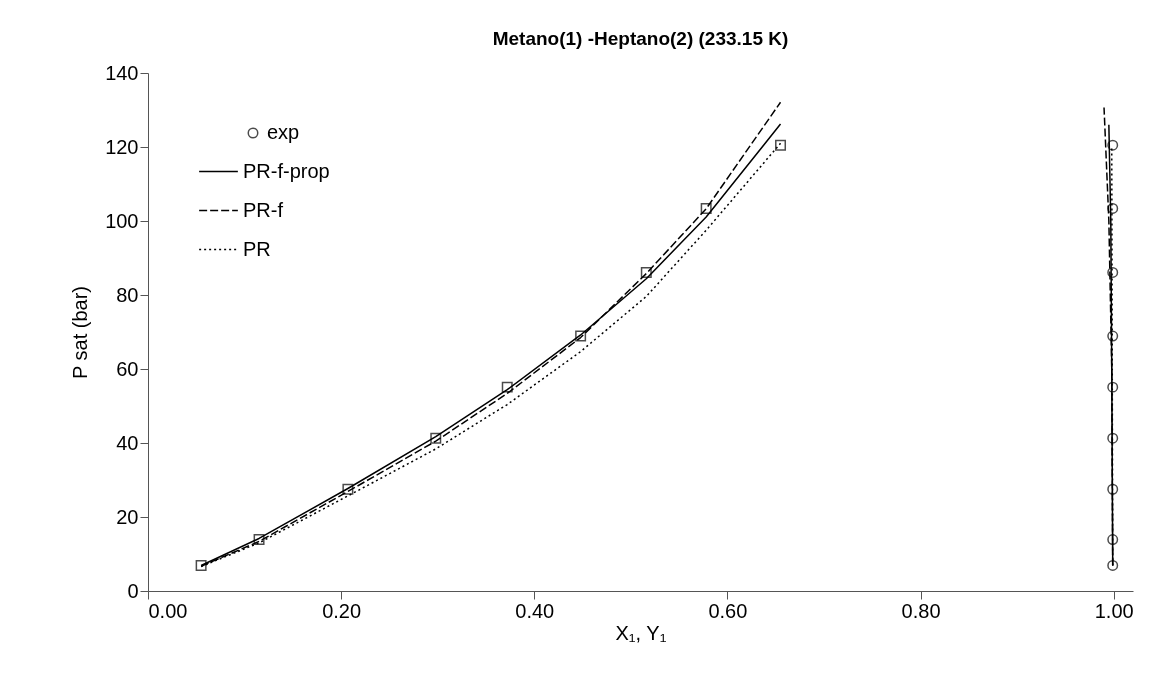  What do you see at coordinates (133, 590) in the screenshot?
I see `y-tick-label: 0` at bounding box center [133, 590].